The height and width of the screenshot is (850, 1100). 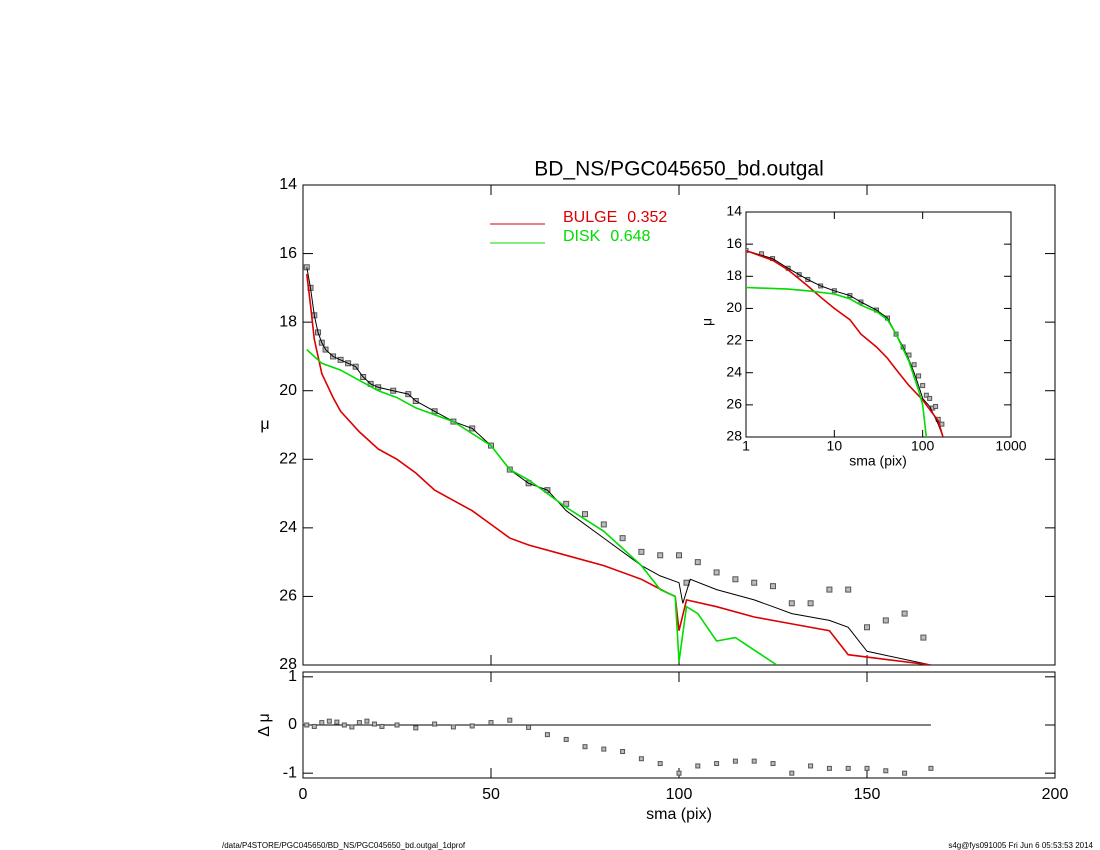 I want to click on y-axis-label: Δ μ, so click(x=264, y=724).